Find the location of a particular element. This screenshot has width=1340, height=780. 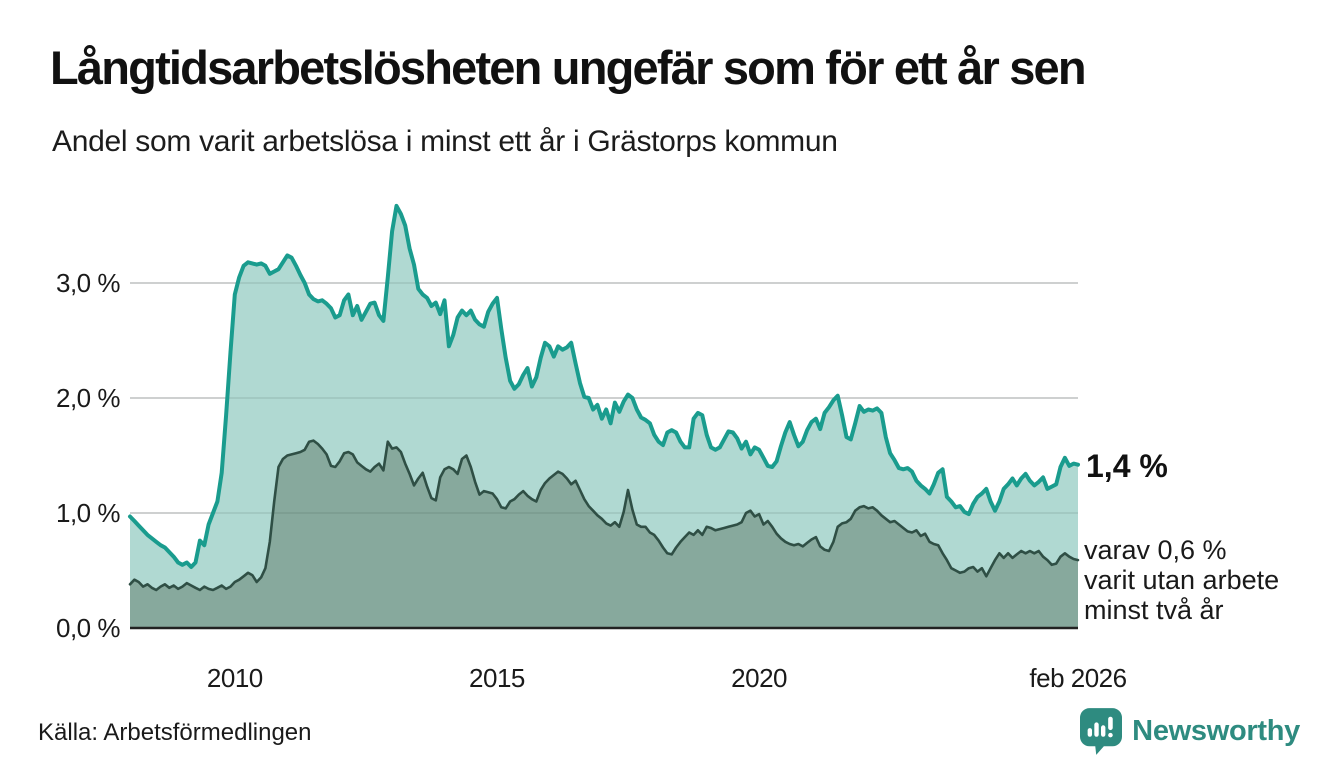

x-axis-label-2010: 2010 is located at coordinates (234, 678).